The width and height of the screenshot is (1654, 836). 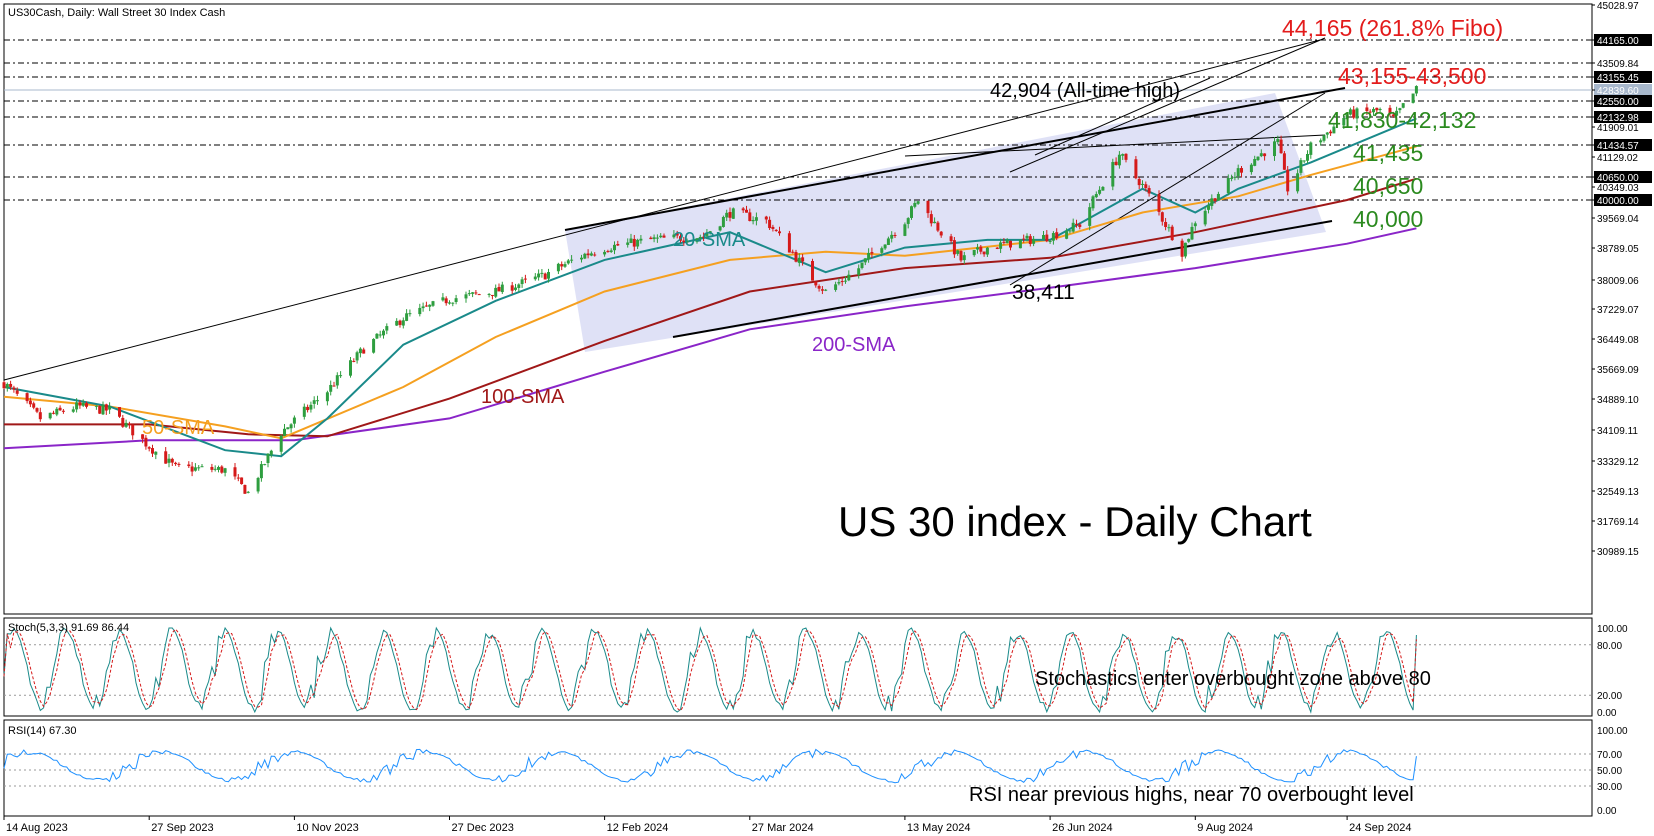 I want to click on resistance-zone-label: 43,155-43,500, so click(x=1412, y=76).